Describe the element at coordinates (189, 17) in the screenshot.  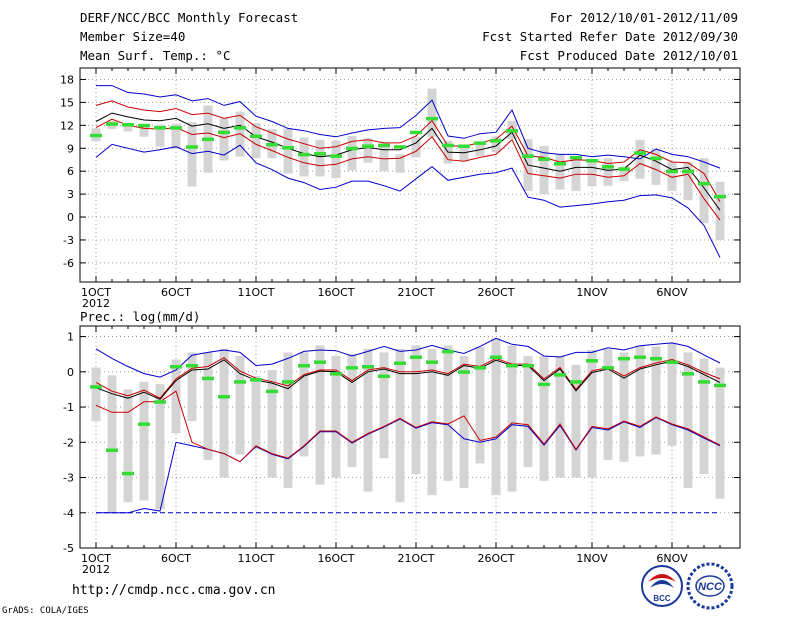
I see `chart-title: DERF/NCC/BCC Monthly Forecast` at that location.